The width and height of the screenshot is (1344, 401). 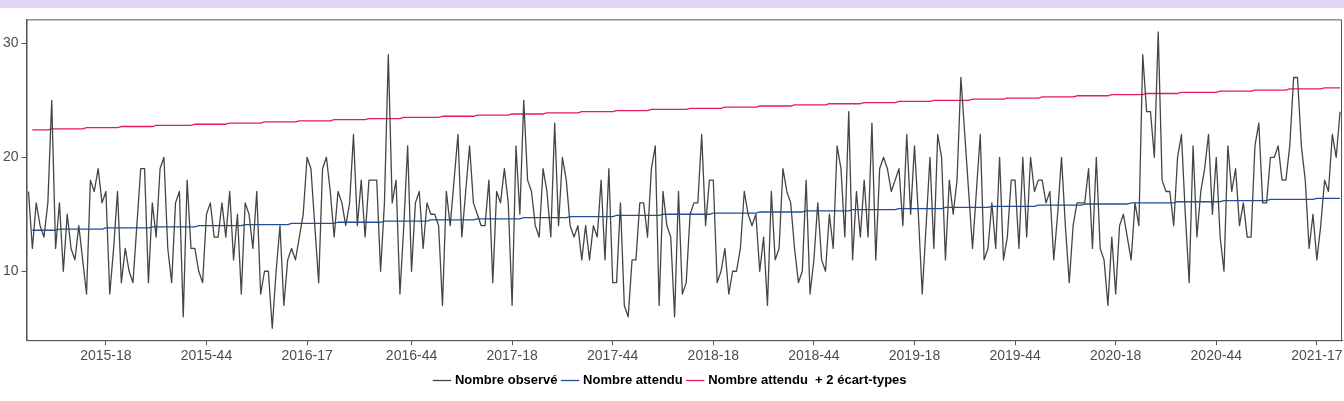 What do you see at coordinates (1216, 355) in the screenshot?
I see `x-tick-label: 2020-44` at bounding box center [1216, 355].